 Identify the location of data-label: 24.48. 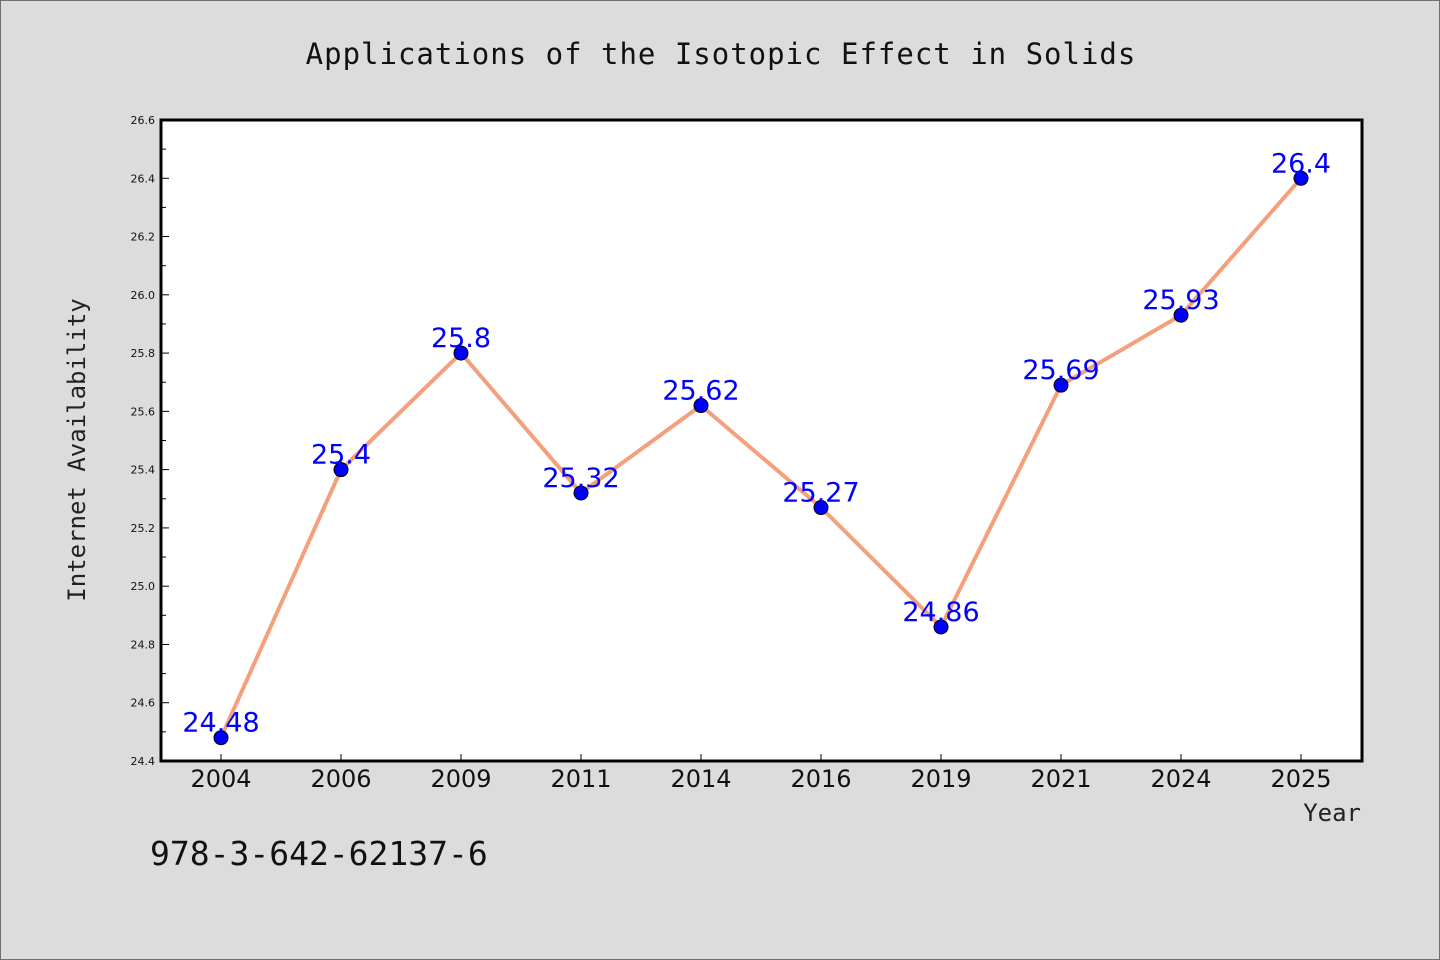
(220, 723).